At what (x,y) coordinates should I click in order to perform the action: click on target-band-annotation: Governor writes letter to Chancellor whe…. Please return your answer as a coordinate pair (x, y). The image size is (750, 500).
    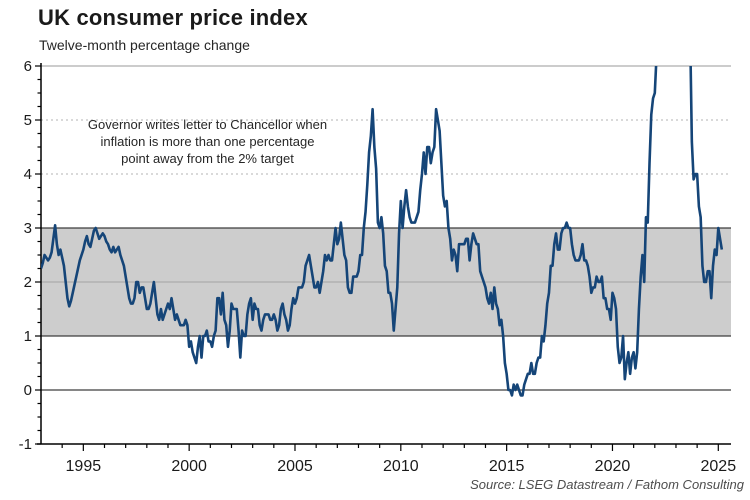
    Looking at the image, I should click on (207, 141).